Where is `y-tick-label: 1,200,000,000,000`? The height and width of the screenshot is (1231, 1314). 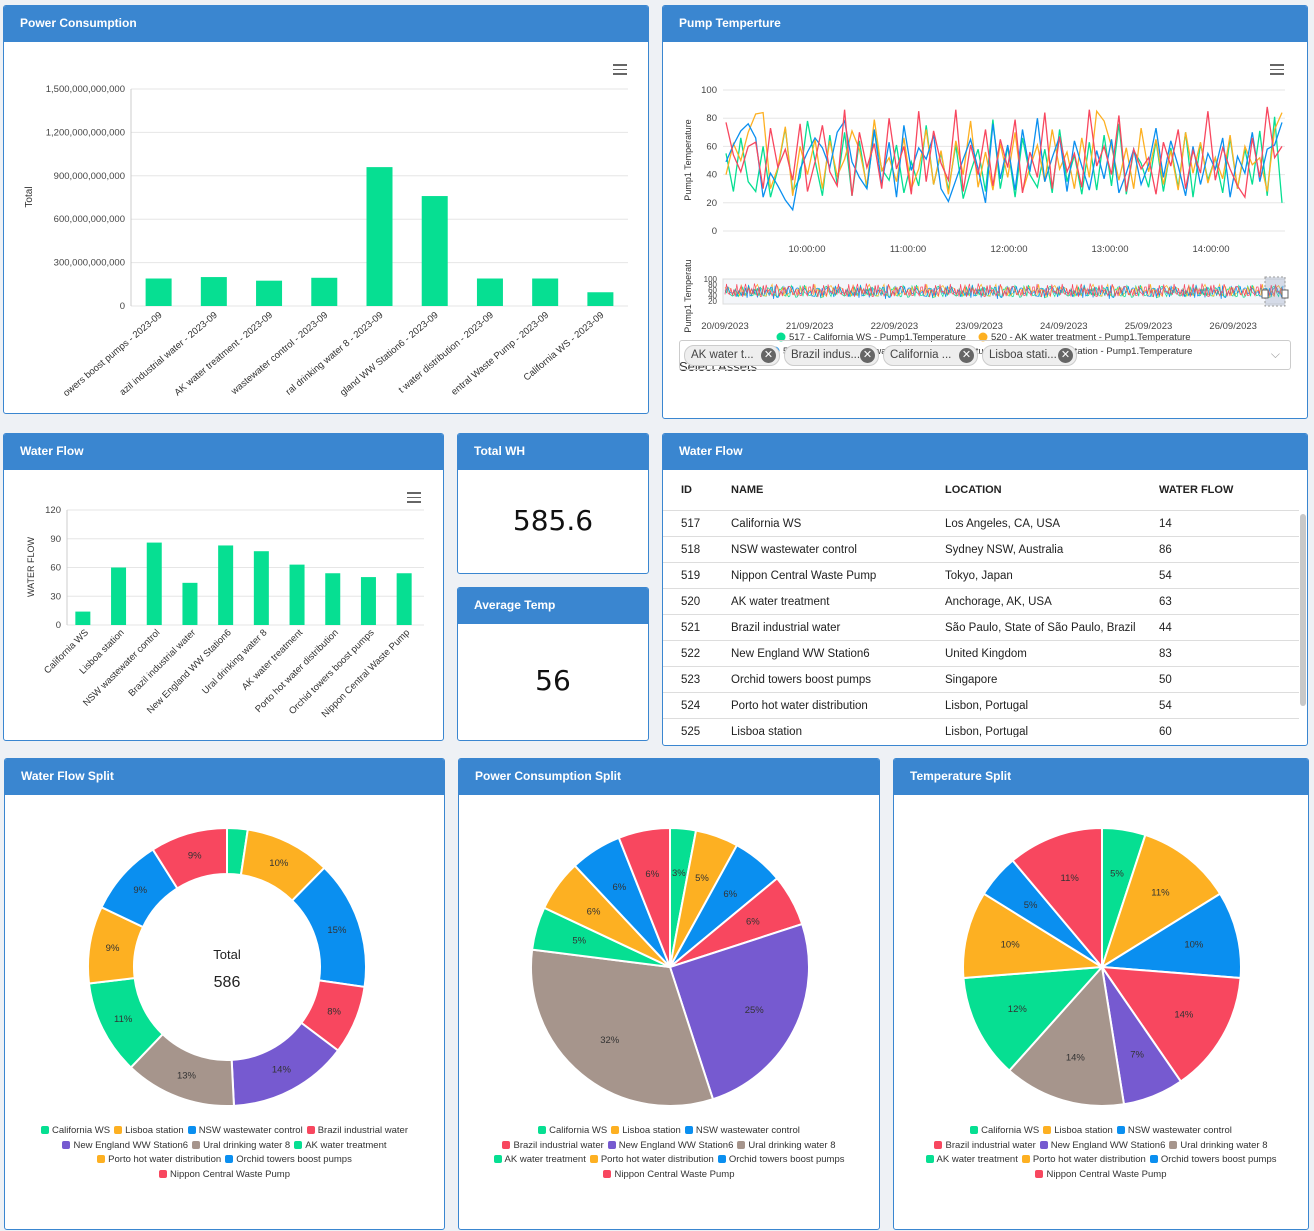 y-tick-label: 1,200,000,000,000 is located at coordinates (85, 132).